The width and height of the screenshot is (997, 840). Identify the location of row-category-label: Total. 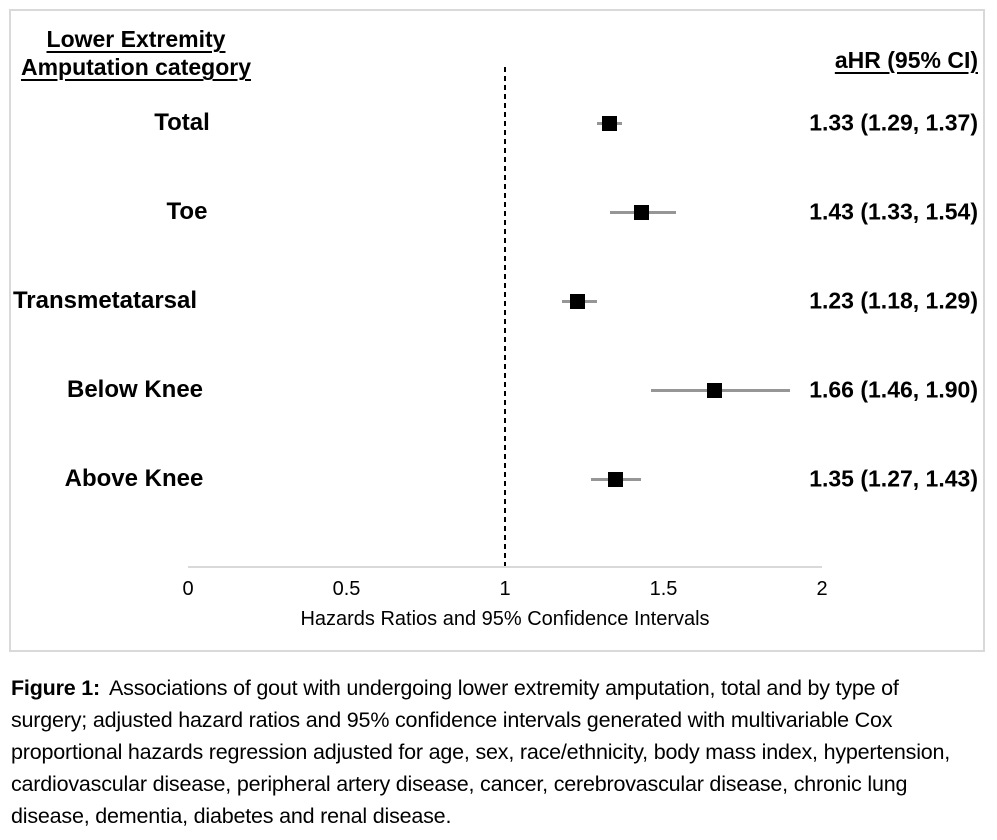
(182, 122).